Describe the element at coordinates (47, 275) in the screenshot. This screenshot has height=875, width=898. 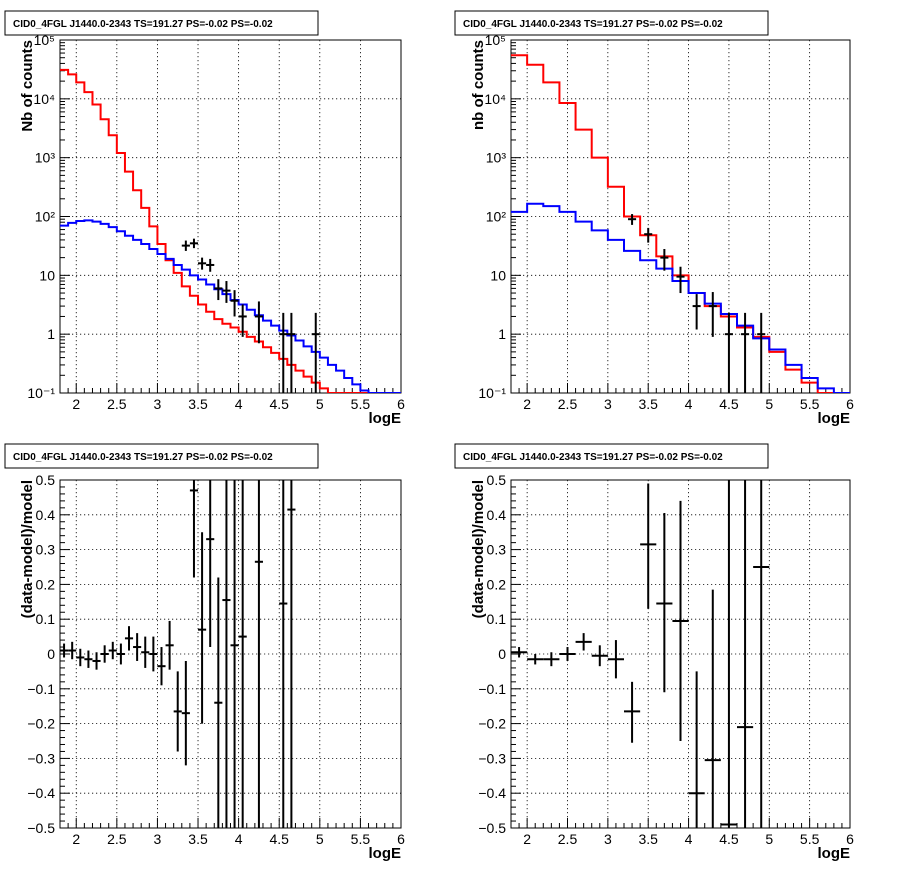
I see `y-tick-label: 10` at that location.